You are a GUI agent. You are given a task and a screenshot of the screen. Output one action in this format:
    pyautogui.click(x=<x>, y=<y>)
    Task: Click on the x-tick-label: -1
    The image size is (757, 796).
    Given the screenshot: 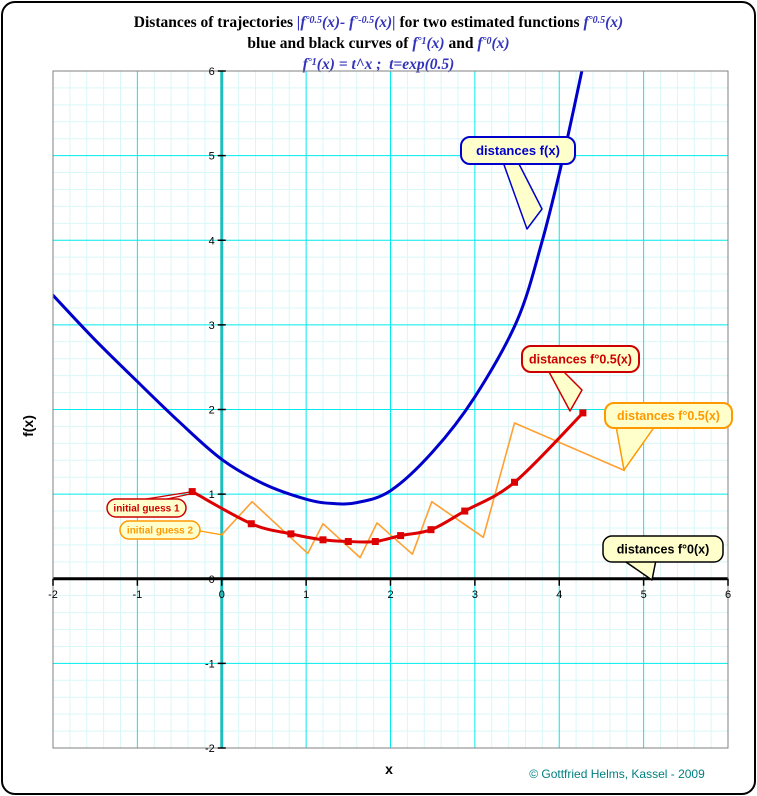 What is the action you would take?
    pyautogui.click(x=137, y=595)
    